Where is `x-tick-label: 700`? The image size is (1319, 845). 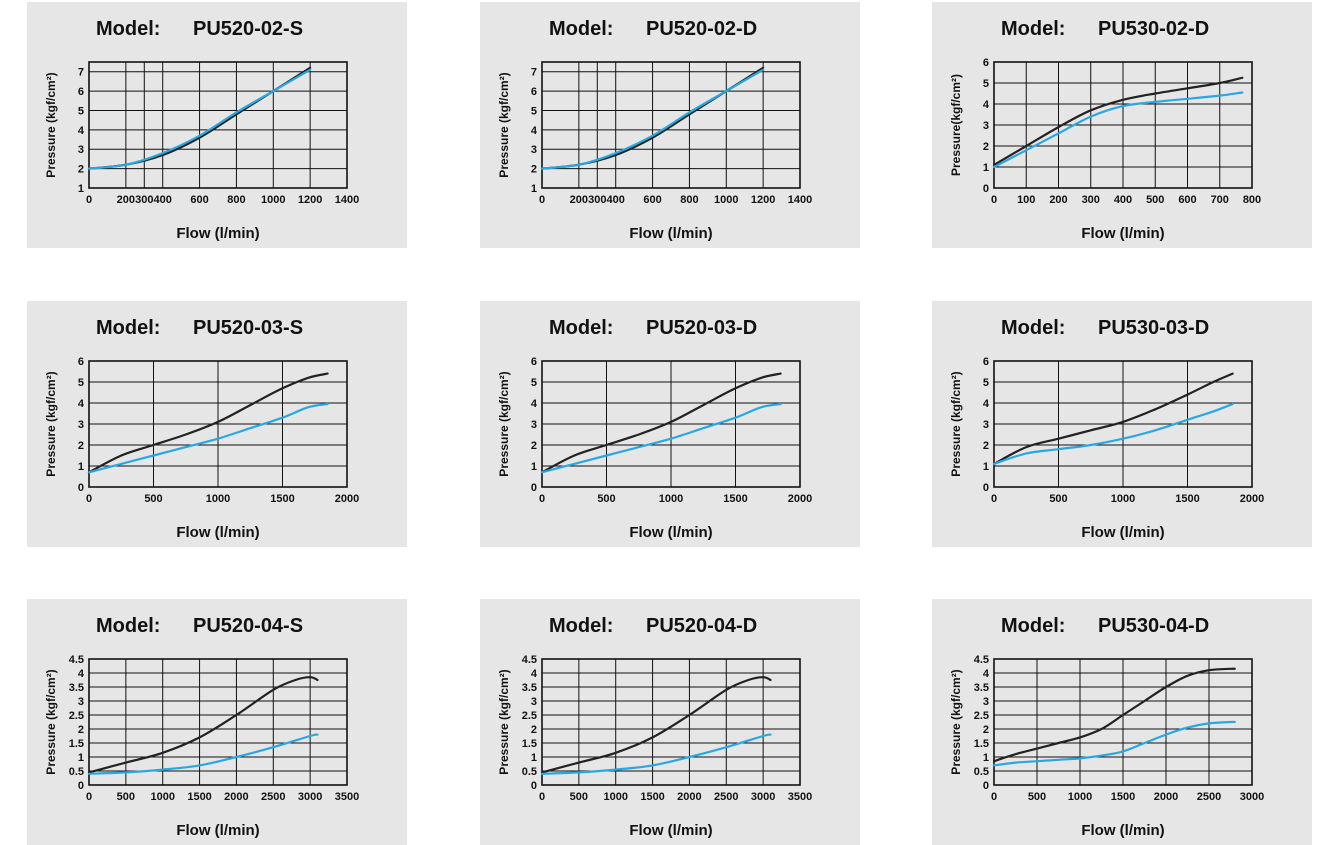
x-tick-label: 700 is located at coordinates (1220, 200).